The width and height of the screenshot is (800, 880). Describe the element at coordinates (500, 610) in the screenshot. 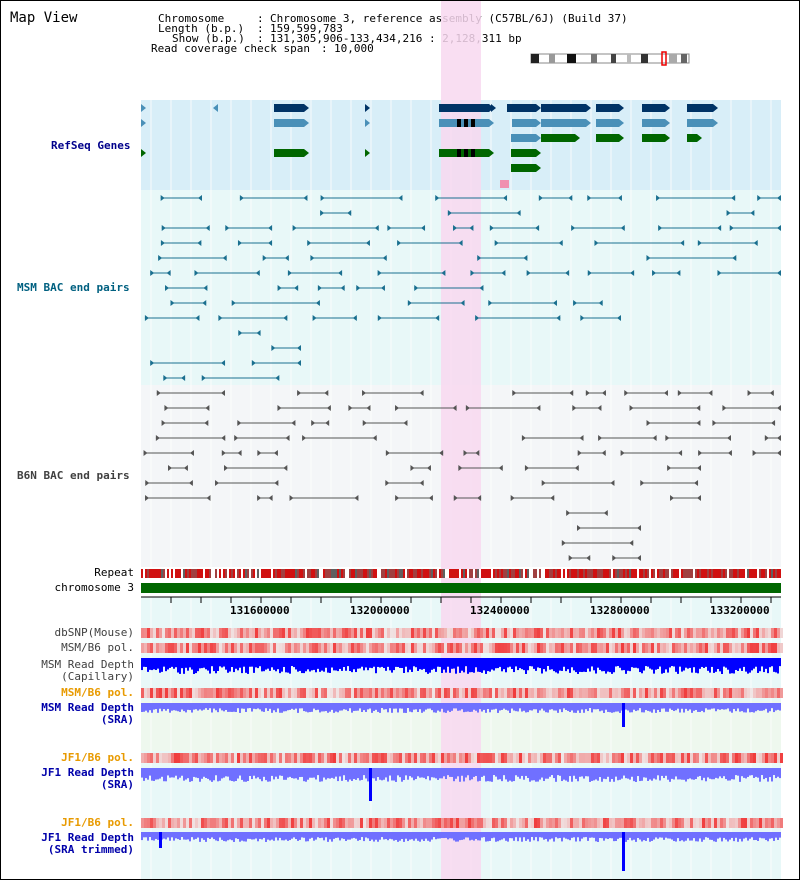

I see `axis-tick-label: 132400000` at that location.